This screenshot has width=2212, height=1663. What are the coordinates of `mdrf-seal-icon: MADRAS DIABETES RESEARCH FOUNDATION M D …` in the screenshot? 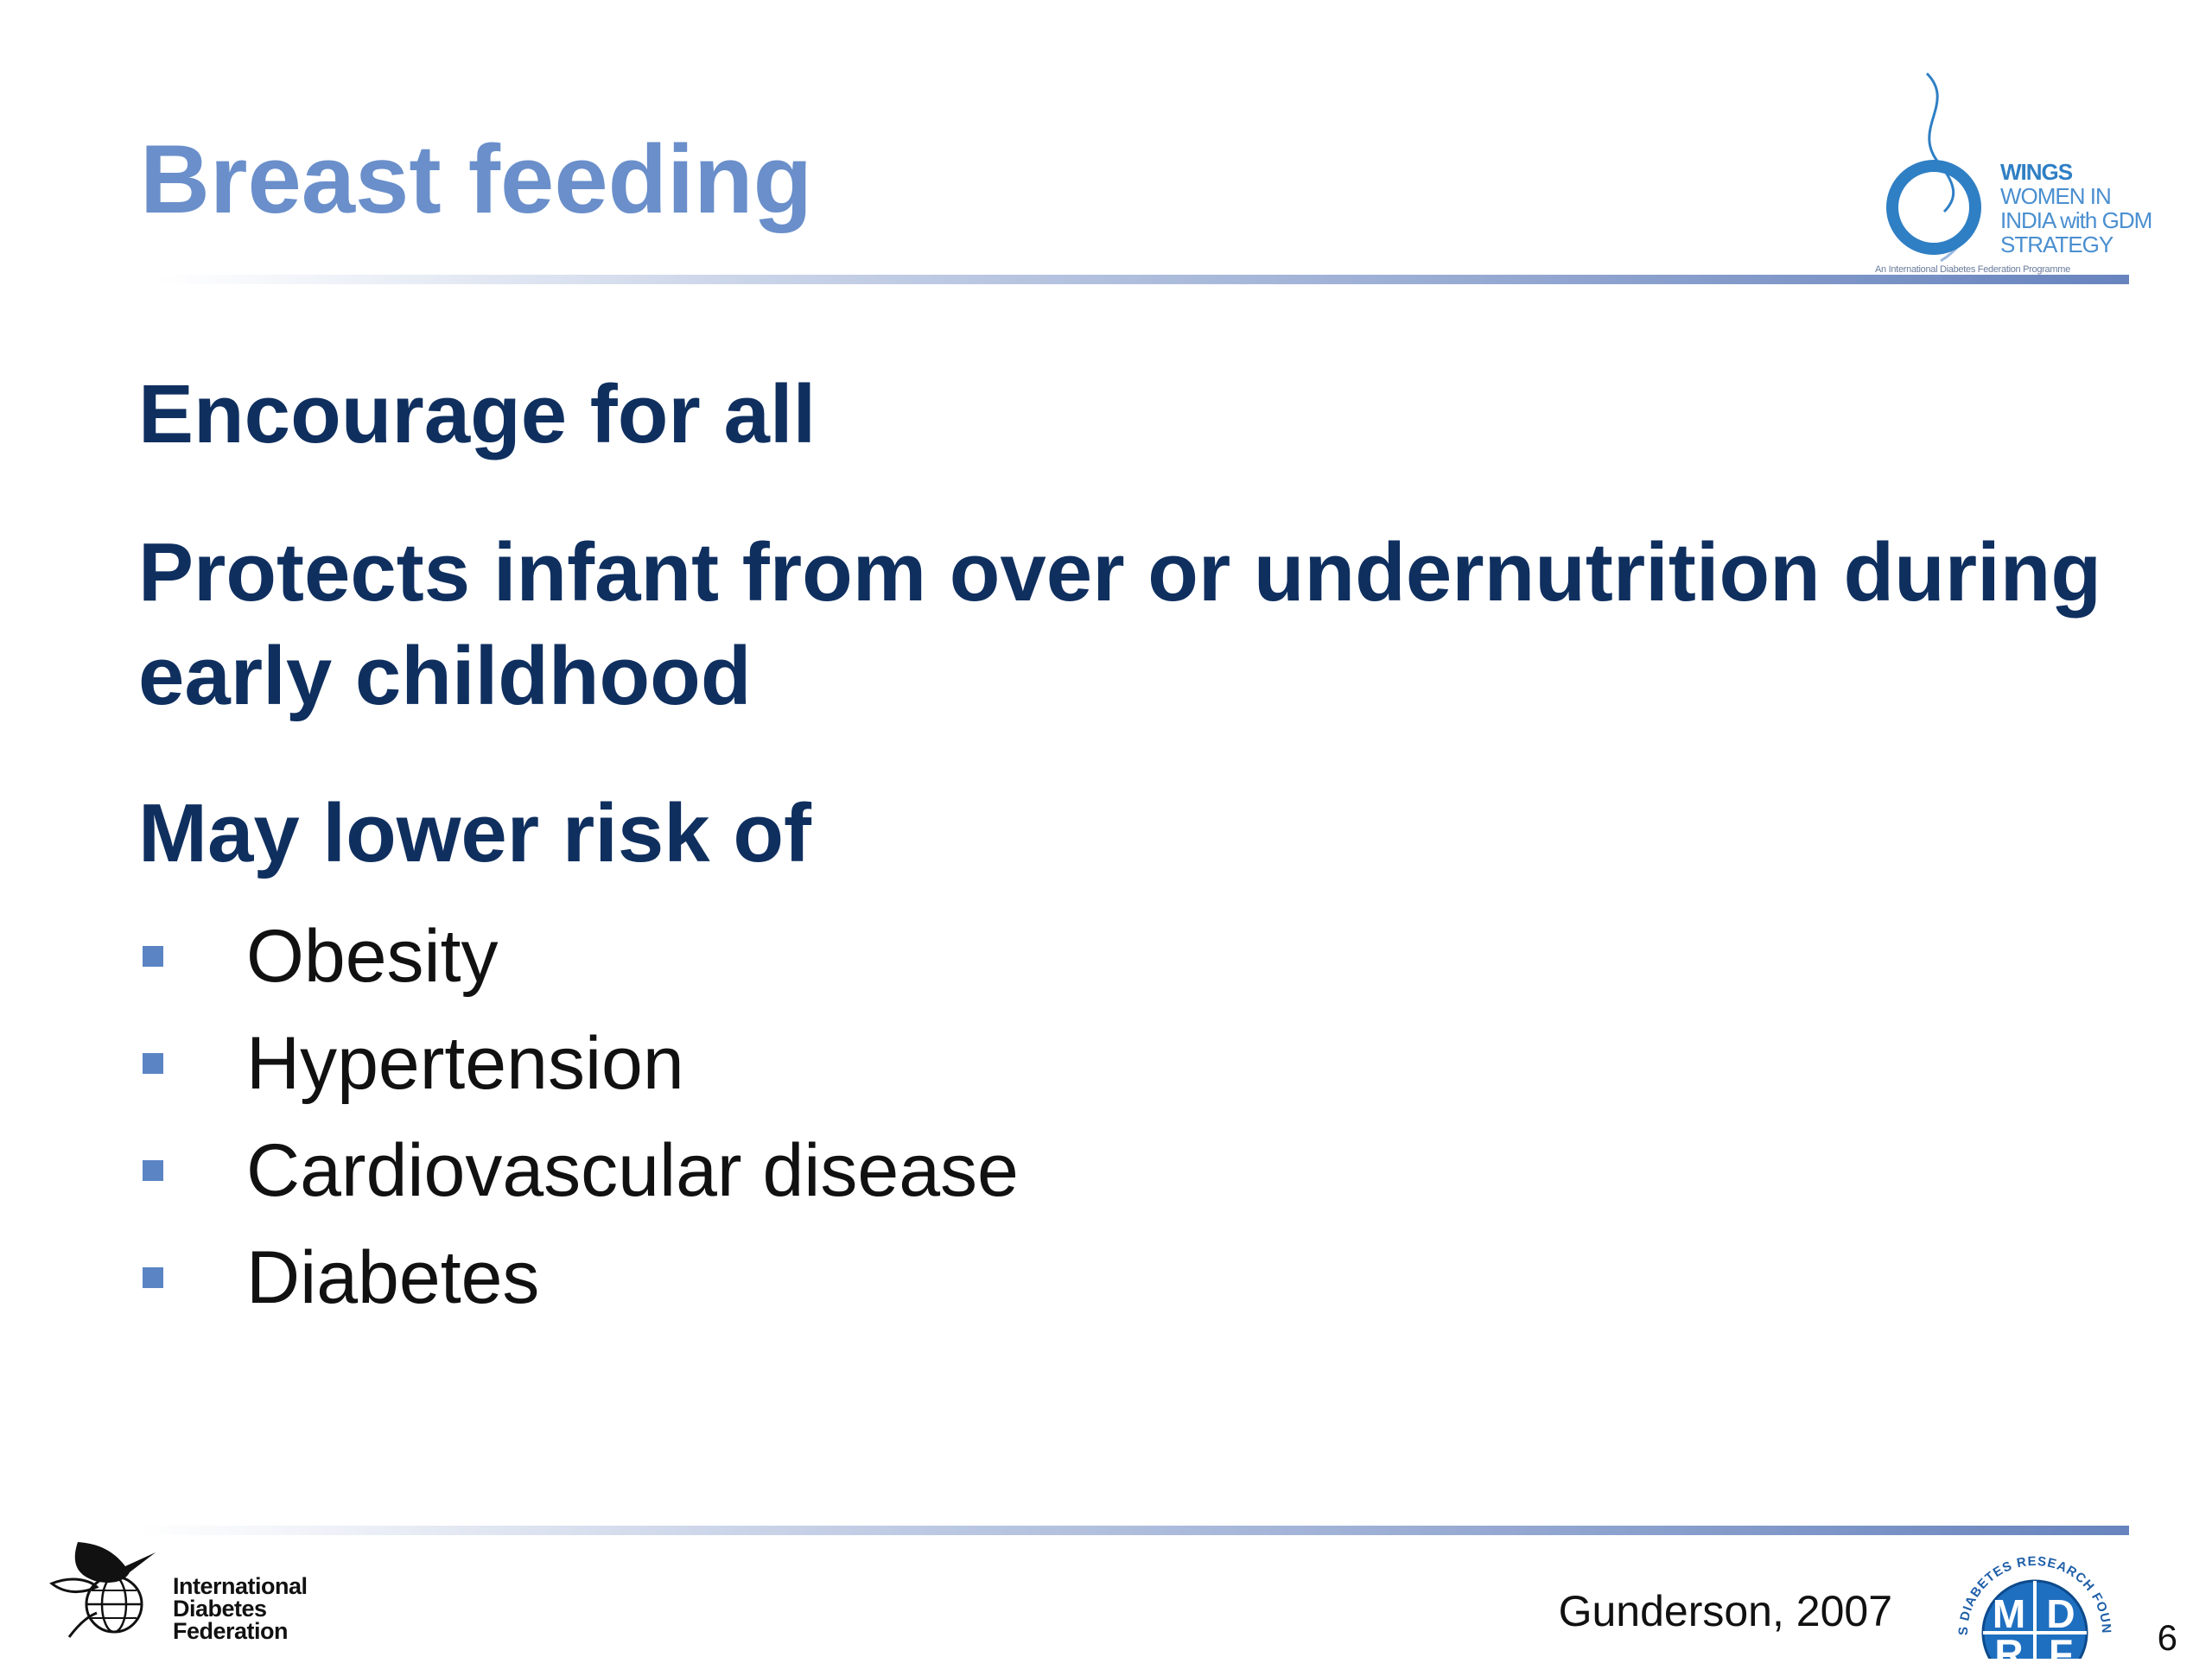 It's located at (2027, 1594).